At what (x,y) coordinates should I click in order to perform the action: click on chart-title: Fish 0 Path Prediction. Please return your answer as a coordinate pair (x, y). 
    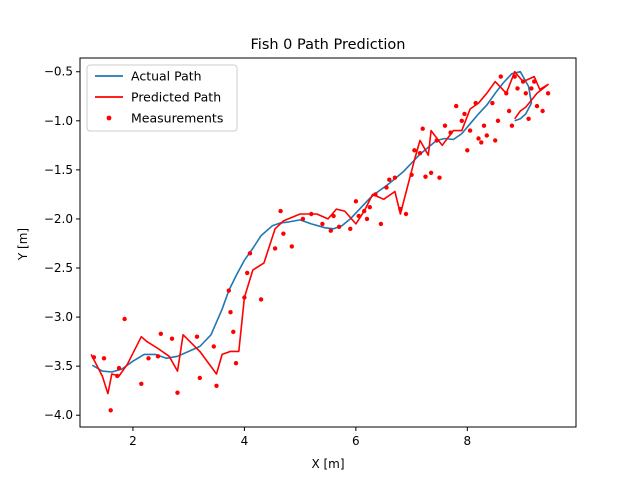
    Looking at the image, I should click on (328, 45).